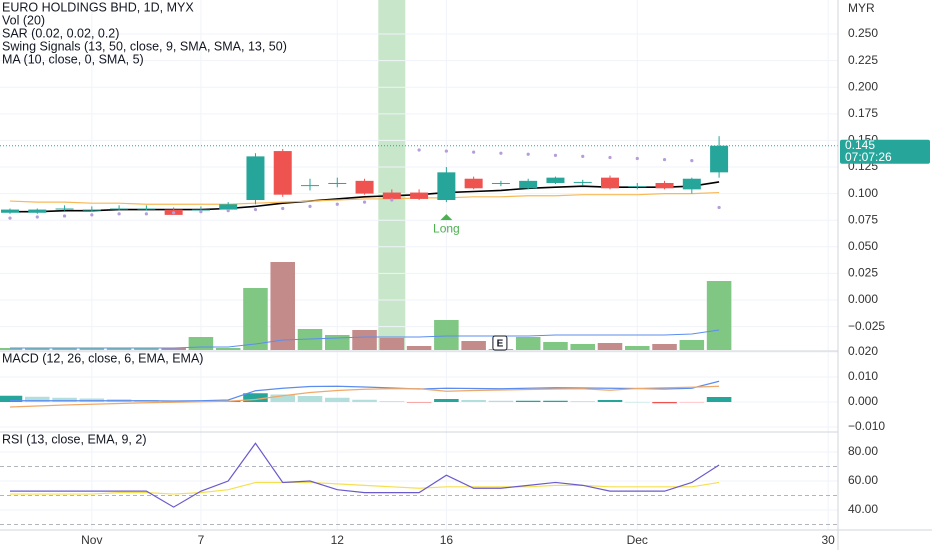 The image size is (932, 550). What do you see at coordinates (866, 326) in the screenshot?
I see `y-tick-label: −0.025` at bounding box center [866, 326].